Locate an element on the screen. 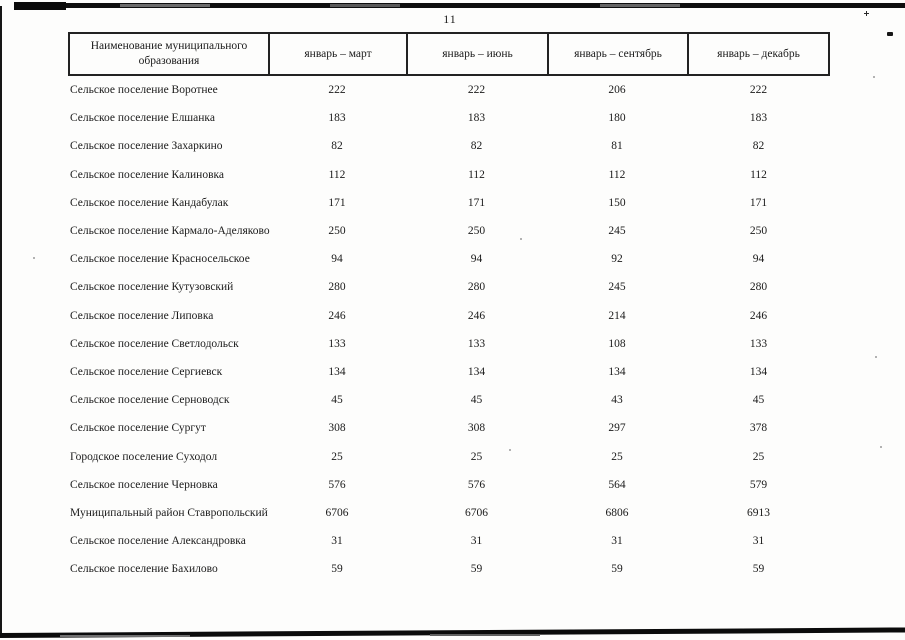 The image size is (905, 640). municipality-name: Сельское поселение Сургут is located at coordinates (138, 428).